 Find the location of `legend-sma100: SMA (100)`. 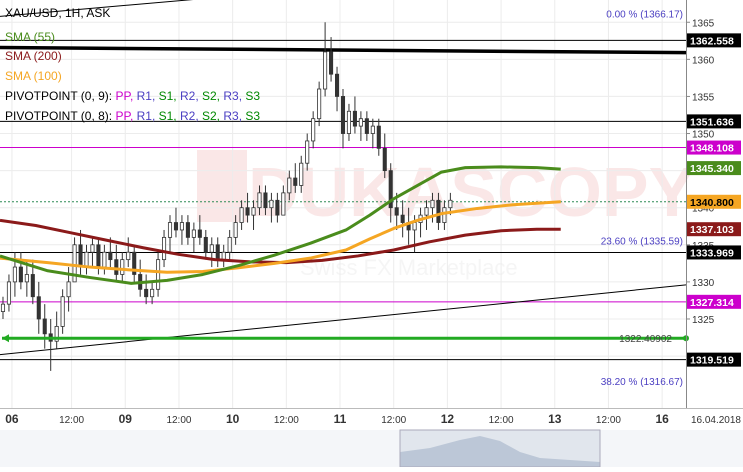

legend-sma100: SMA (100) is located at coordinates (33, 76).